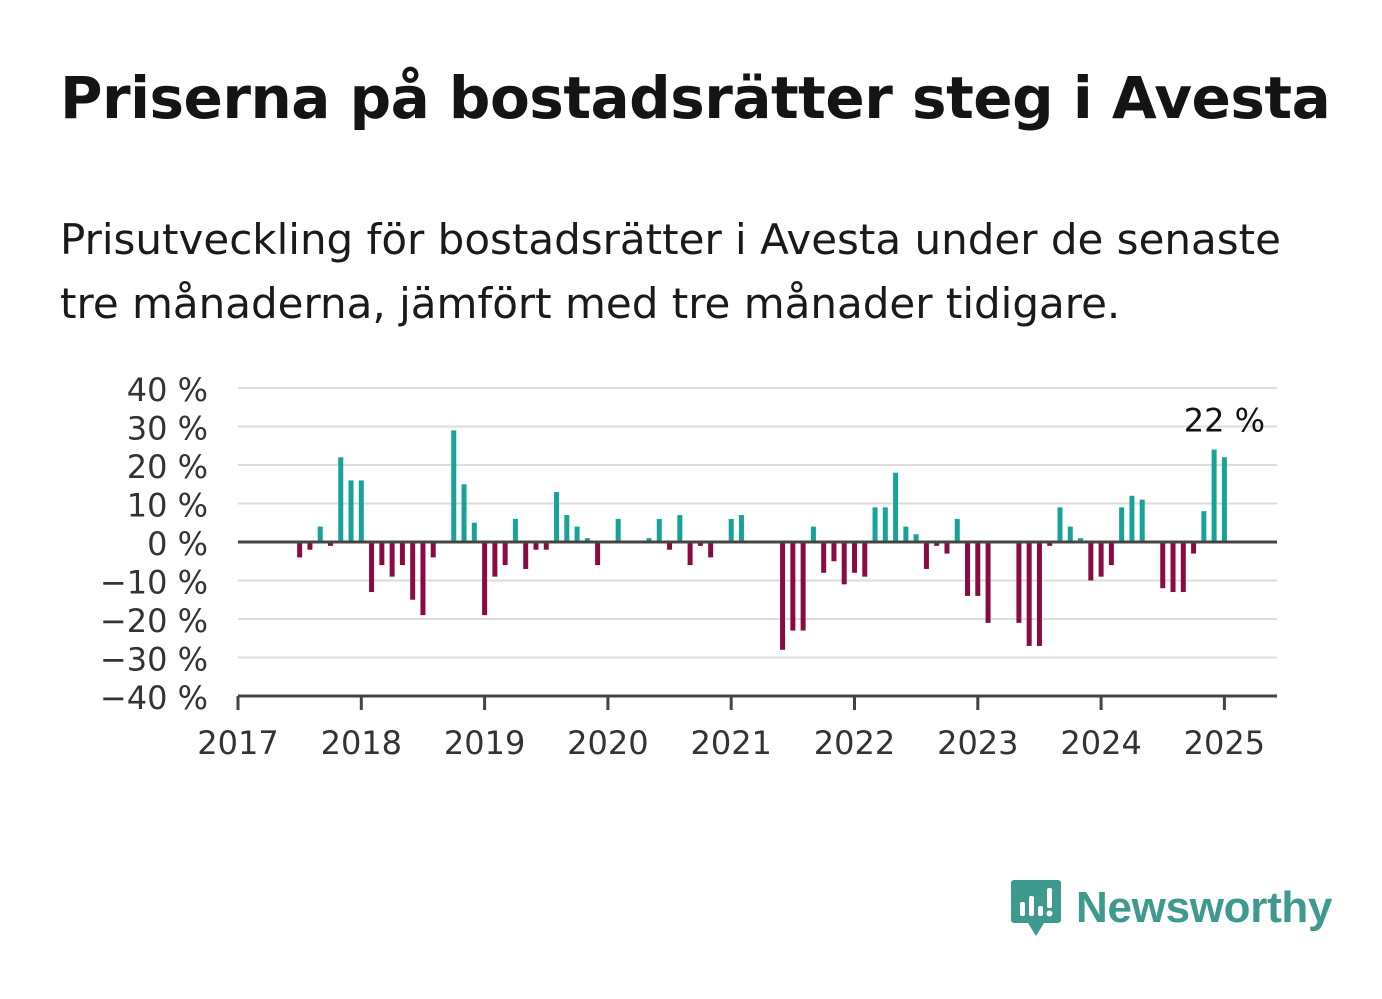 The width and height of the screenshot is (1382, 999). What do you see at coordinates (1100, 743) in the screenshot?
I see `x-tick-label: 2024` at bounding box center [1100, 743].